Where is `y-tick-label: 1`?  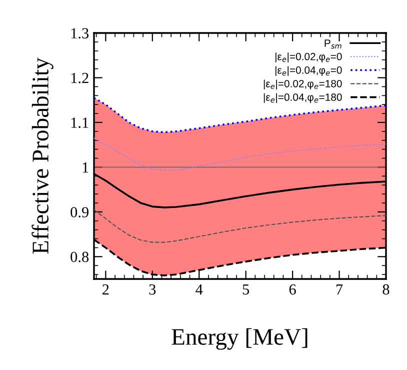 y-tick-label: 1 is located at coordinates (85, 167).